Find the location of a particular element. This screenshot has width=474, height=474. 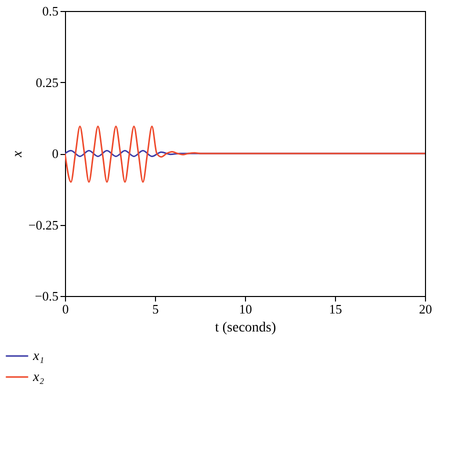

x-tick-label: 20 is located at coordinates (425, 309).